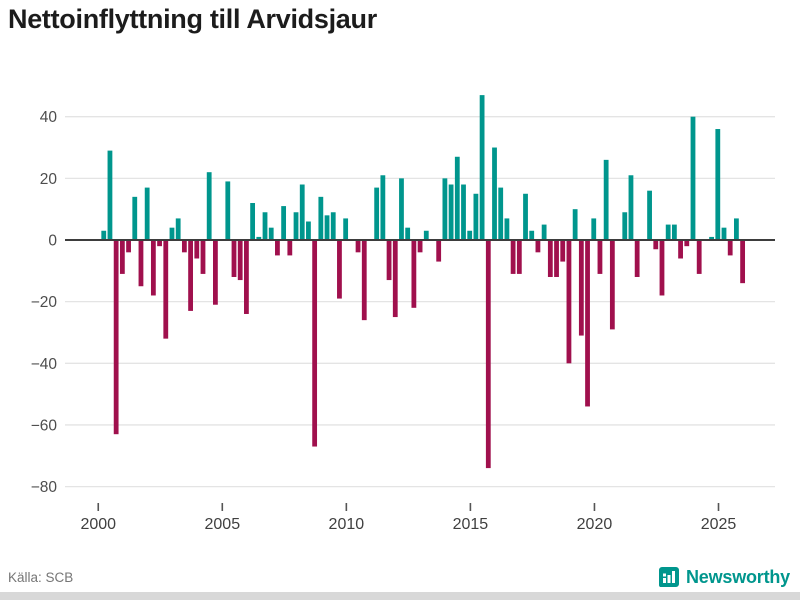  I want to click on x-axis-label: 2000, so click(98, 524).